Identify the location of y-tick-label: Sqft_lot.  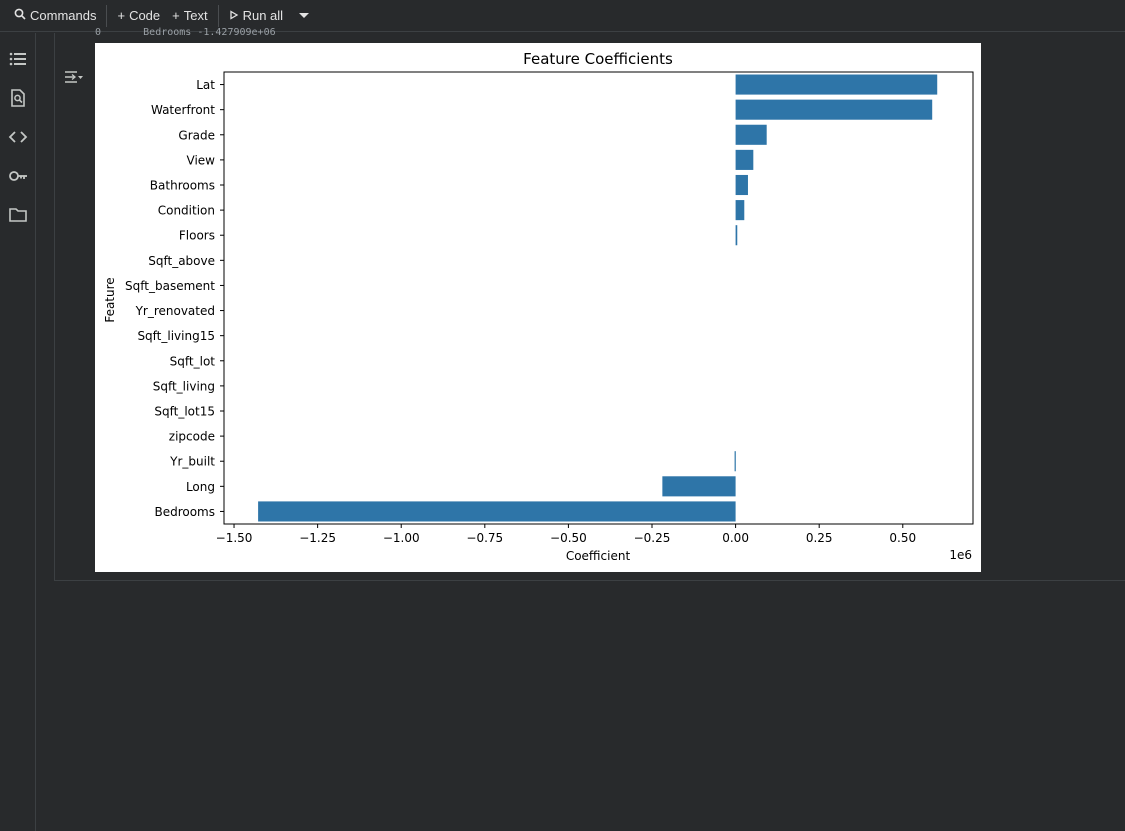
(193, 361).